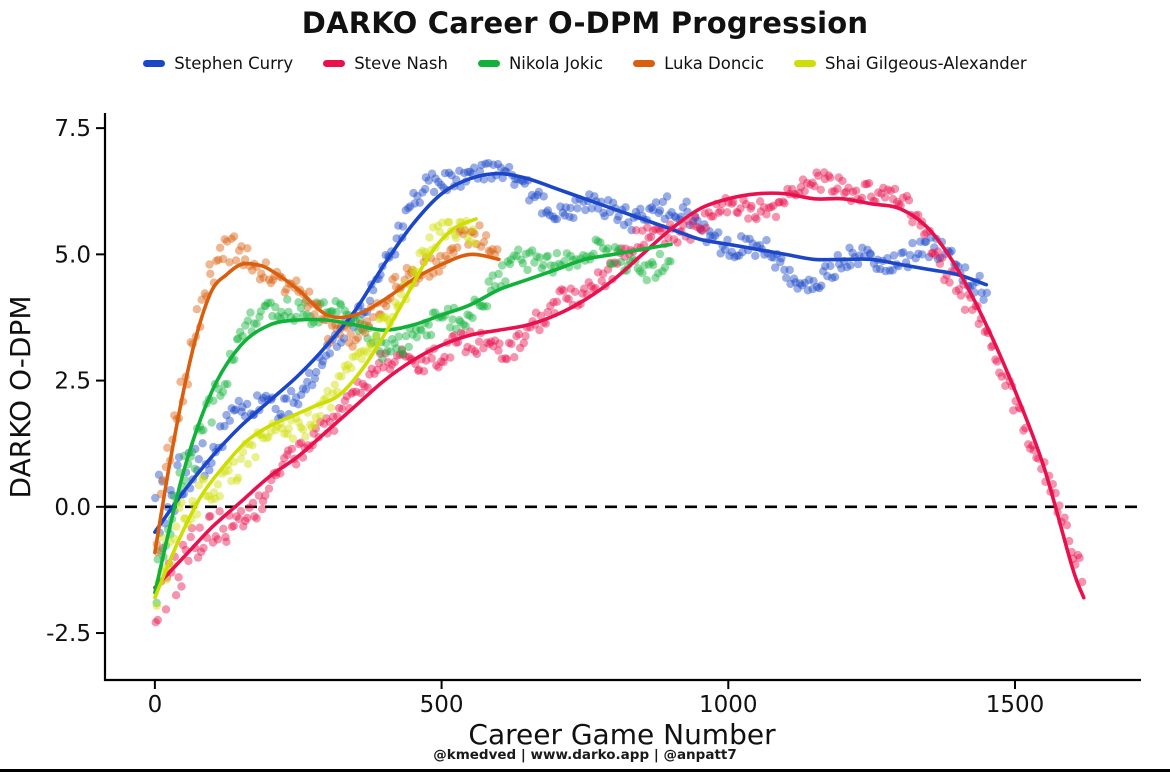  Describe the element at coordinates (728, 705) in the screenshot. I see `x-tick-label: 1000` at that location.